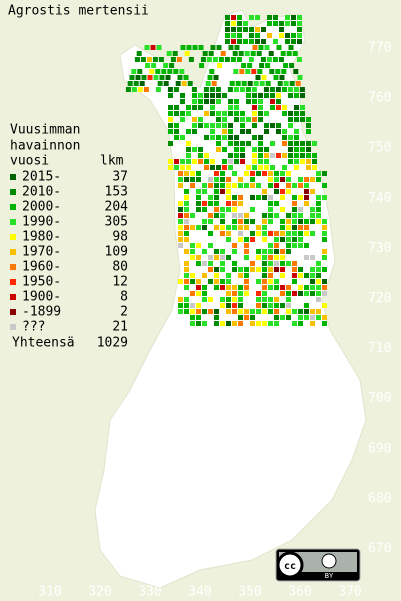 The height and width of the screenshot is (601, 401). Describe the element at coordinates (379, 549) in the screenshot. I see `y-coordinate-label: 670` at that location.